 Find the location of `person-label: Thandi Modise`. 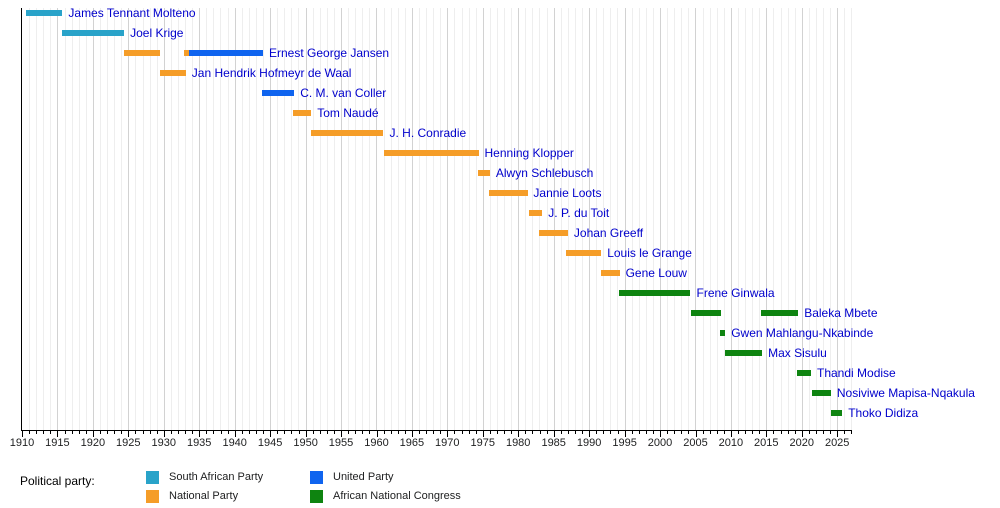

person-label: Thandi Modise is located at coordinates (856, 373).